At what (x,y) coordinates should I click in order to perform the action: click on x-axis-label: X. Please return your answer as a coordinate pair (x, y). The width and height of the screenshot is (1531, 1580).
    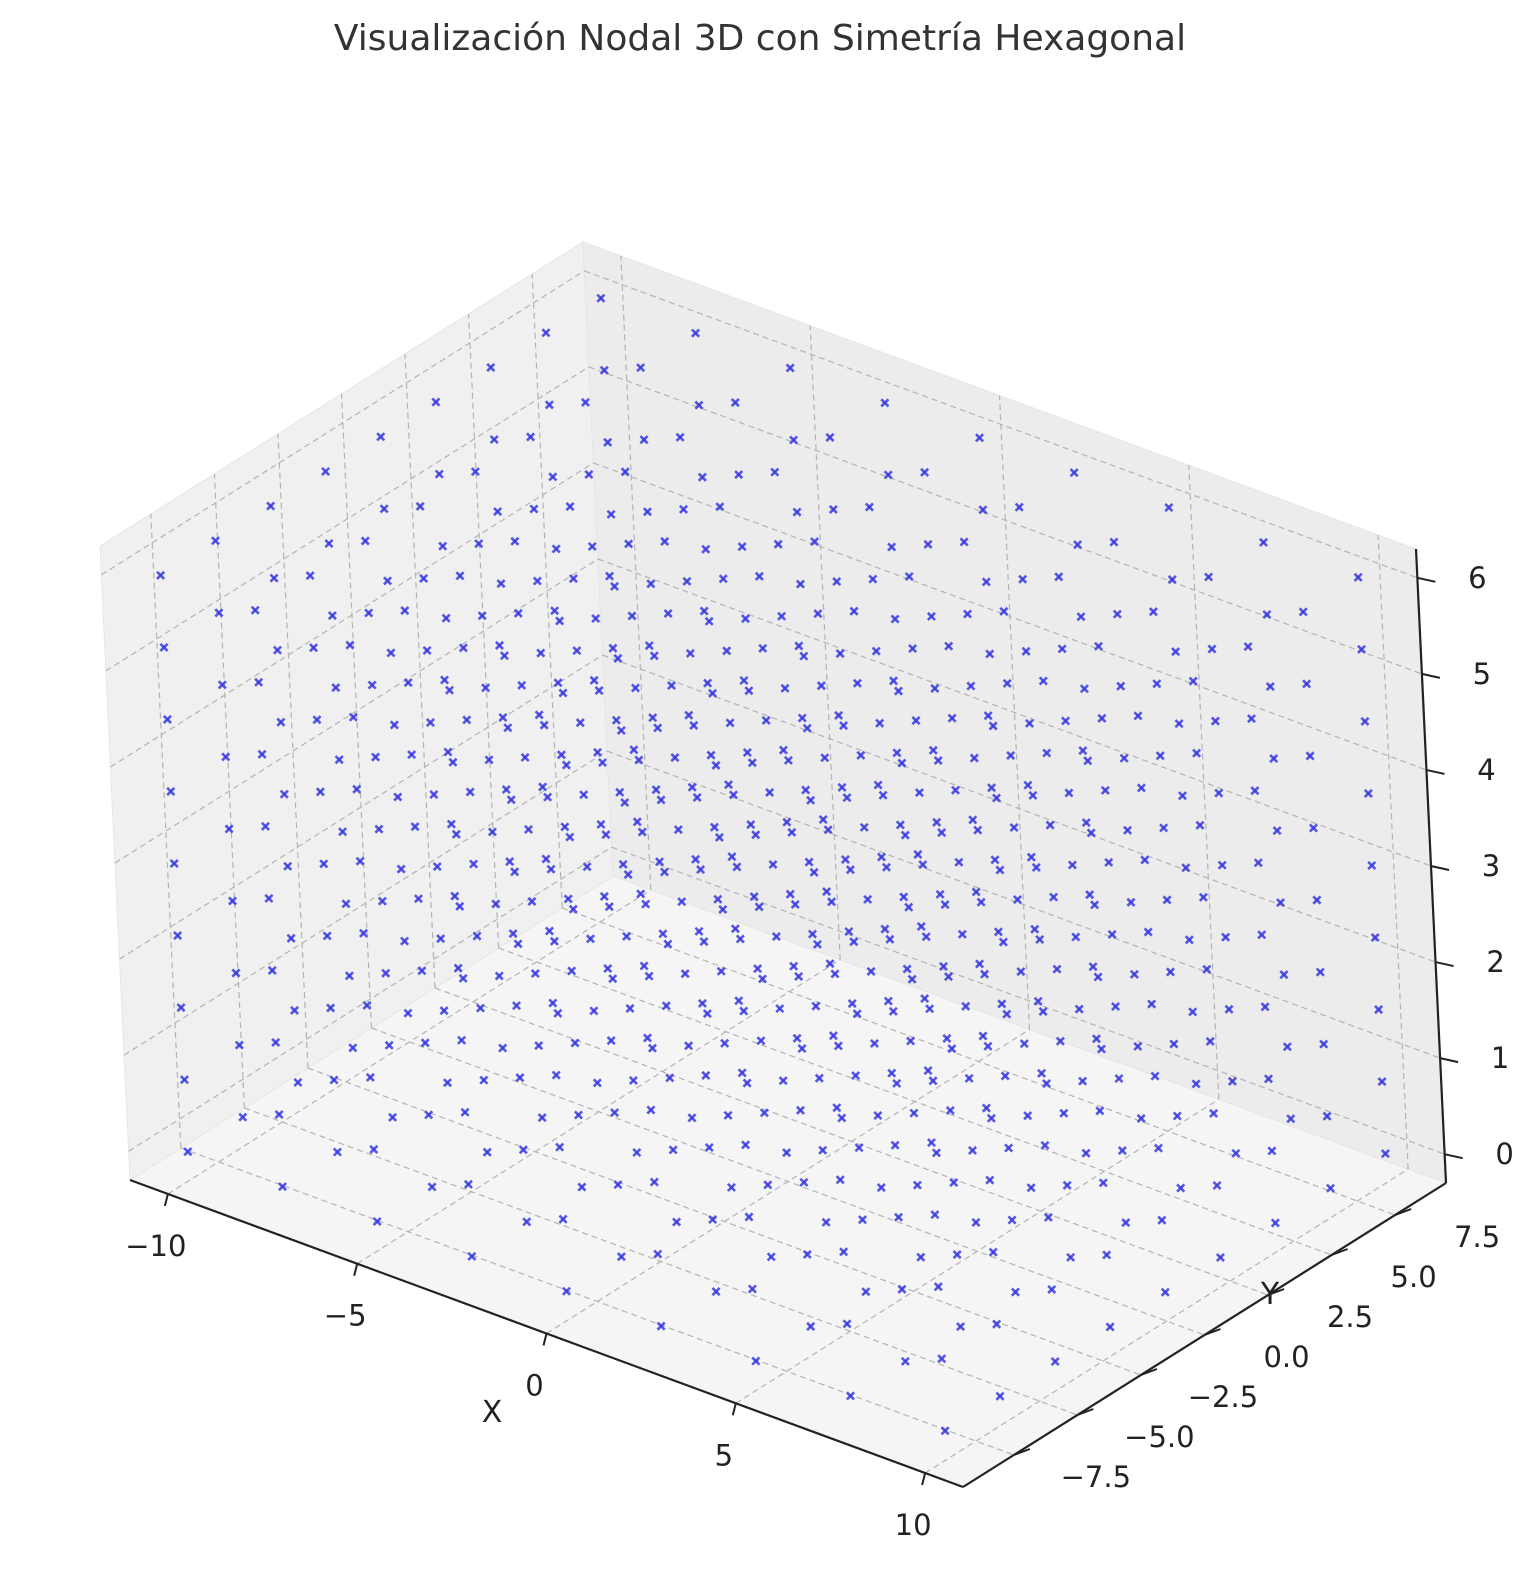
    Looking at the image, I should click on (492, 1412).